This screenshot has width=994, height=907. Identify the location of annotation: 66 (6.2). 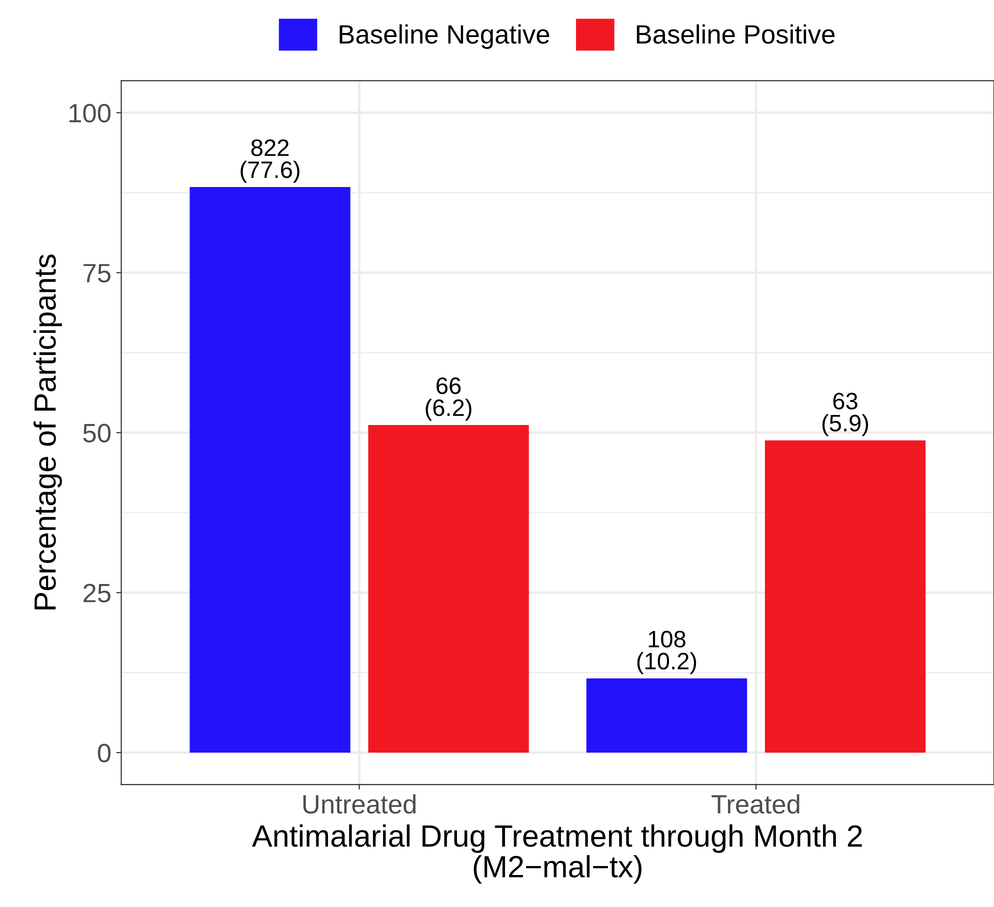
(449, 399).